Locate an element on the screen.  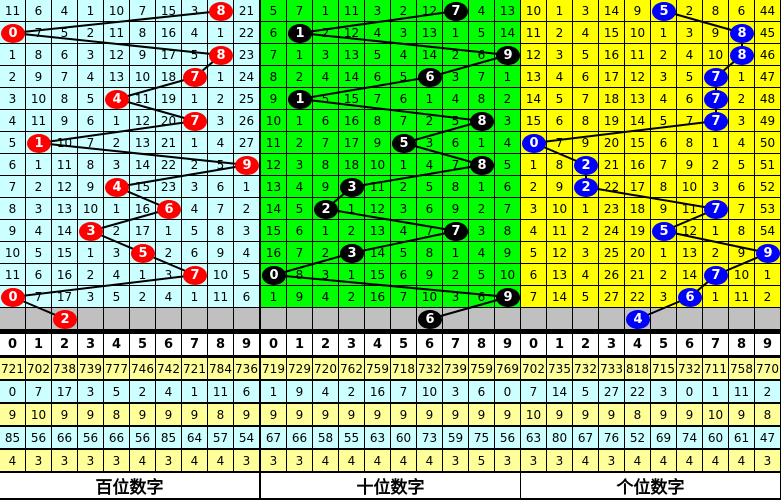
stat-cell: 69 is located at coordinates (664, 438).